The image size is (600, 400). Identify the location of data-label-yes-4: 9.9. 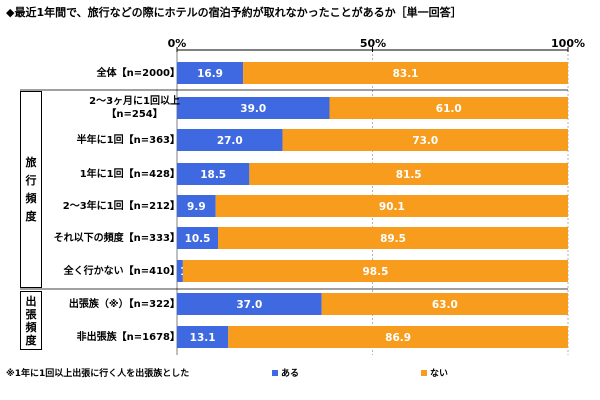
(196, 207).